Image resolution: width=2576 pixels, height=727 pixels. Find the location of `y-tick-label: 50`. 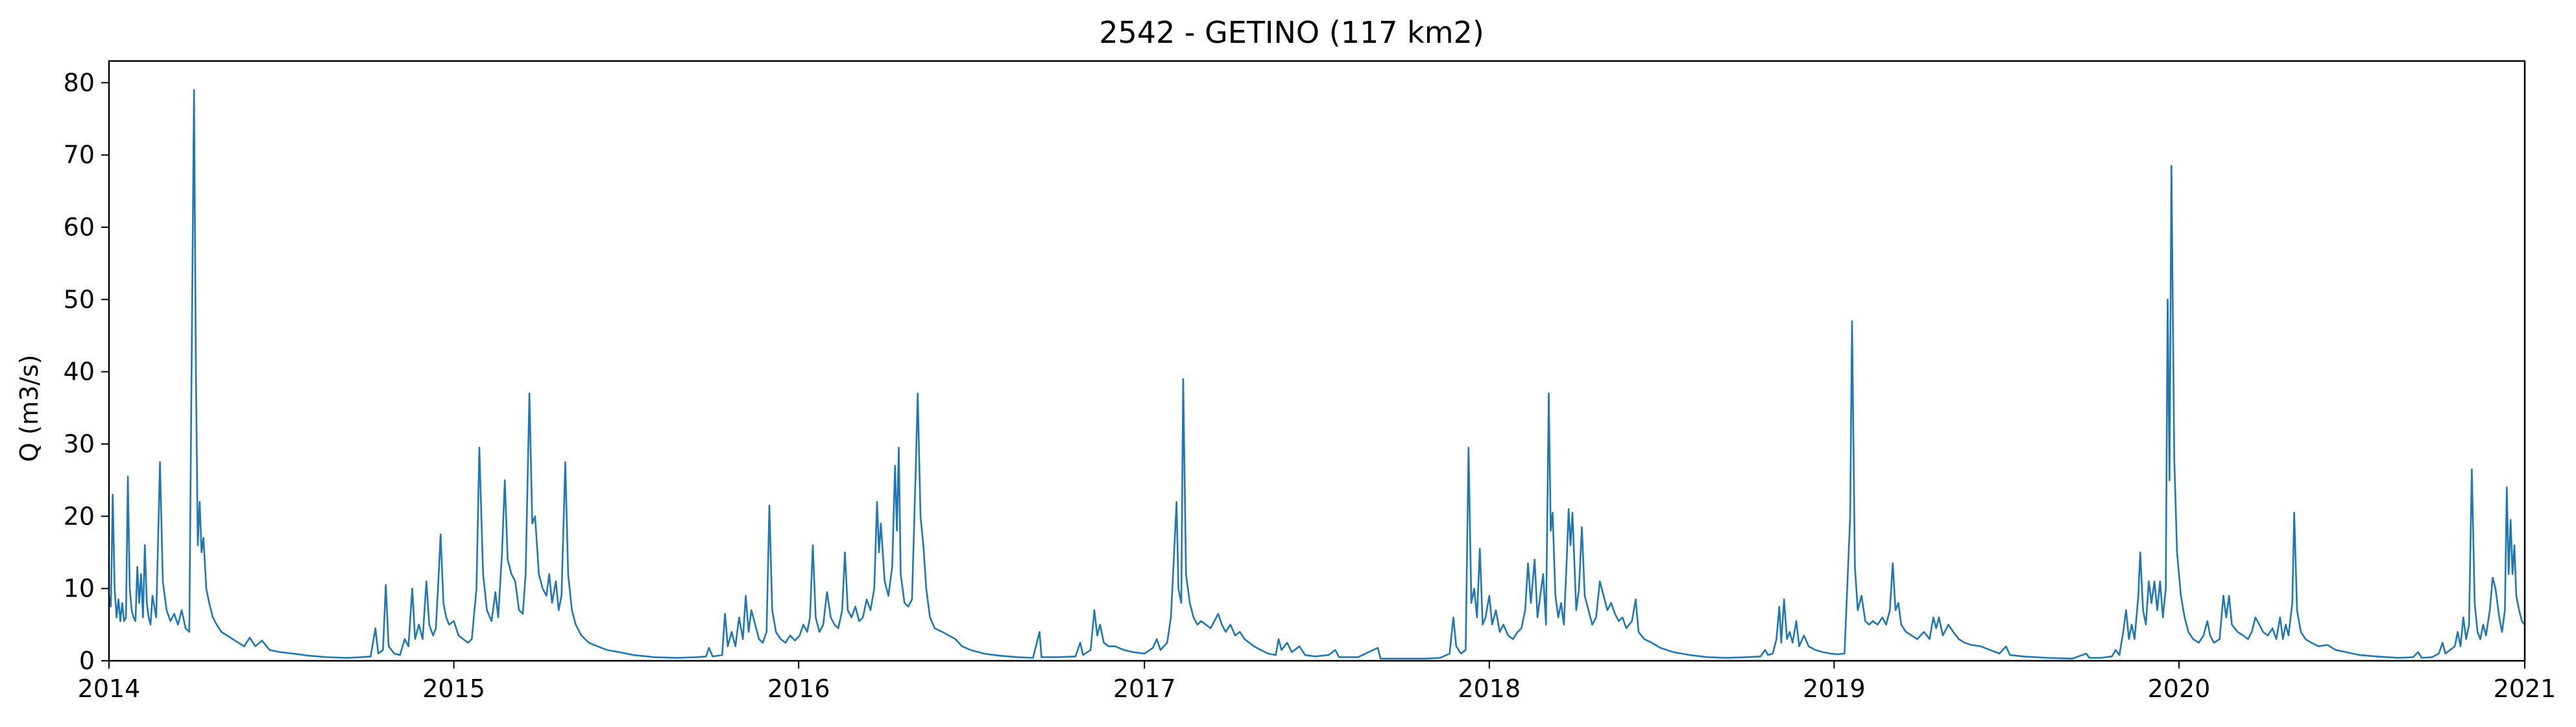

y-tick-label: 50 is located at coordinates (79, 299).